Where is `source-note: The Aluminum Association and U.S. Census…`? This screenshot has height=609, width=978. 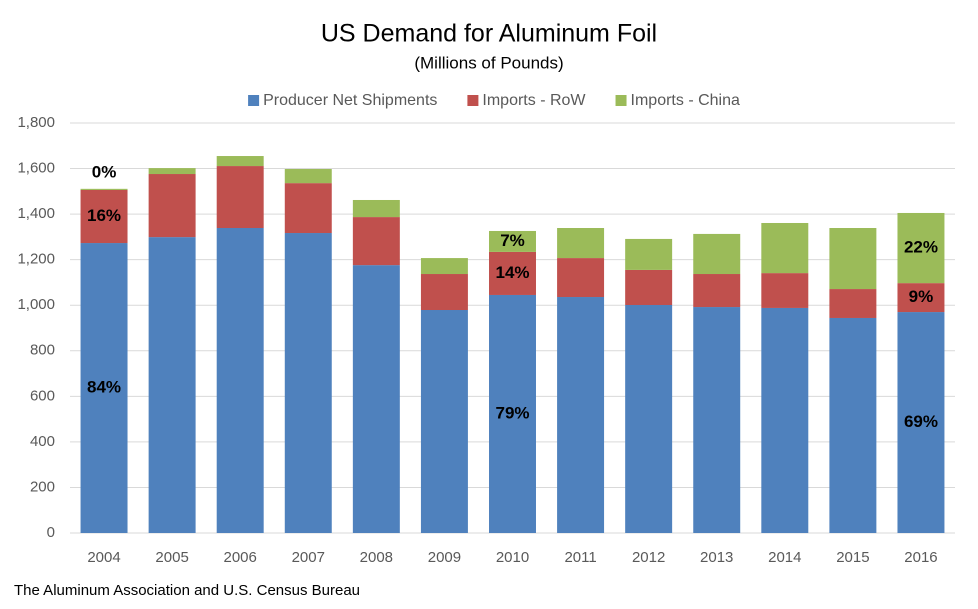 source-note: The Aluminum Association and U.S. Census… is located at coordinates (187, 590).